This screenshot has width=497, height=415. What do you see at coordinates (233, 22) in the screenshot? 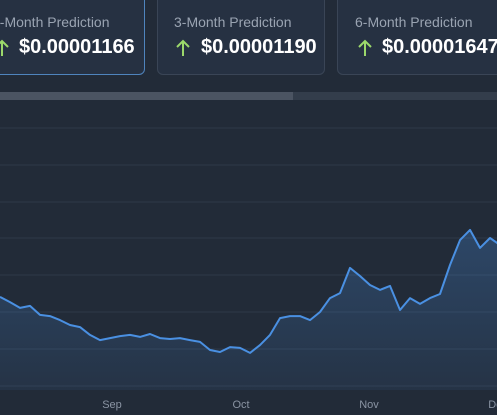
I see `card-title: 3-Month Prediction` at bounding box center [233, 22].